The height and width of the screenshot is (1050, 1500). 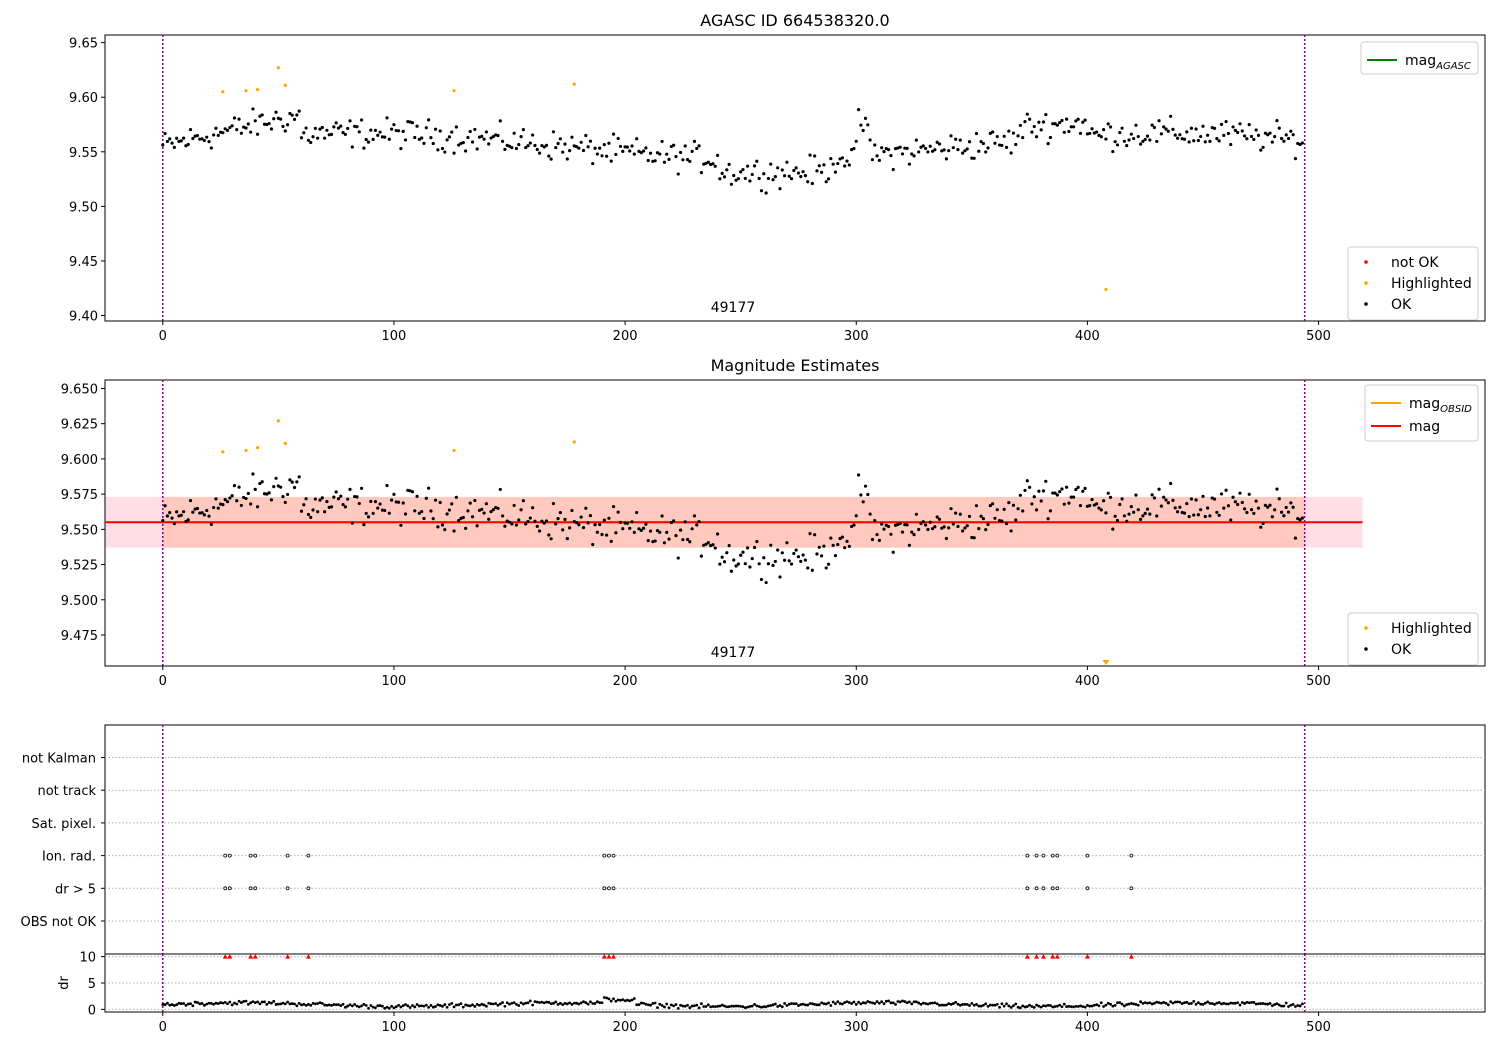 What do you see at coordinates (83, 153) in the screenshot?
I see `agasc-ytick-label: 9.55` at bounding box center [83, 153].